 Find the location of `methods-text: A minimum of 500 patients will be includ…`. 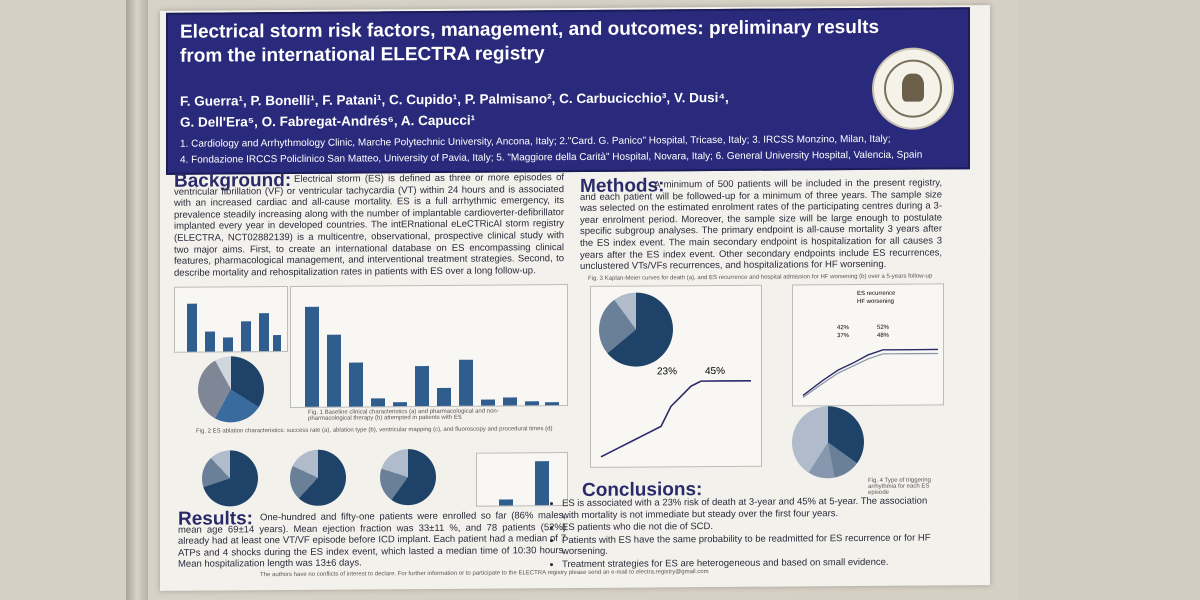

methods-text: A minimum of 500 patients will be includ… is located at coordinates (761, 225).